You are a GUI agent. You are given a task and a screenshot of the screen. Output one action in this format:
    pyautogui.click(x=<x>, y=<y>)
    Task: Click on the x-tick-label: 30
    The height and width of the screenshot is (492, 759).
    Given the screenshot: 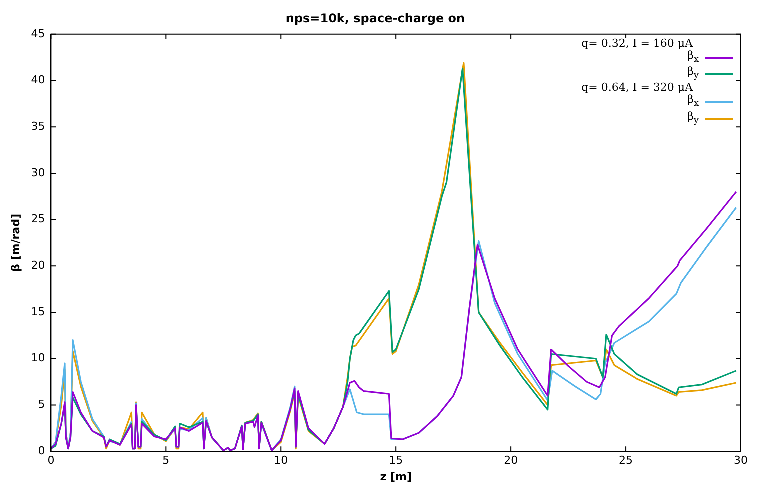 What is the action you would take?
    pyautogui.click(x=741, y=461)
    